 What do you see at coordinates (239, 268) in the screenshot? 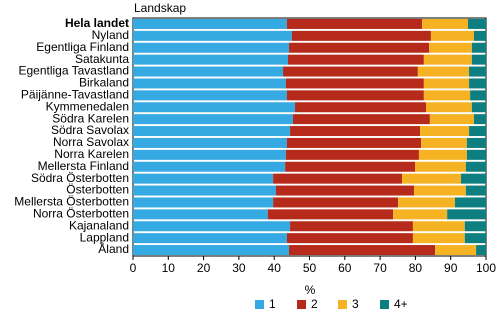
I see `x-tick-label: 30` at bounding box center [239, 268].